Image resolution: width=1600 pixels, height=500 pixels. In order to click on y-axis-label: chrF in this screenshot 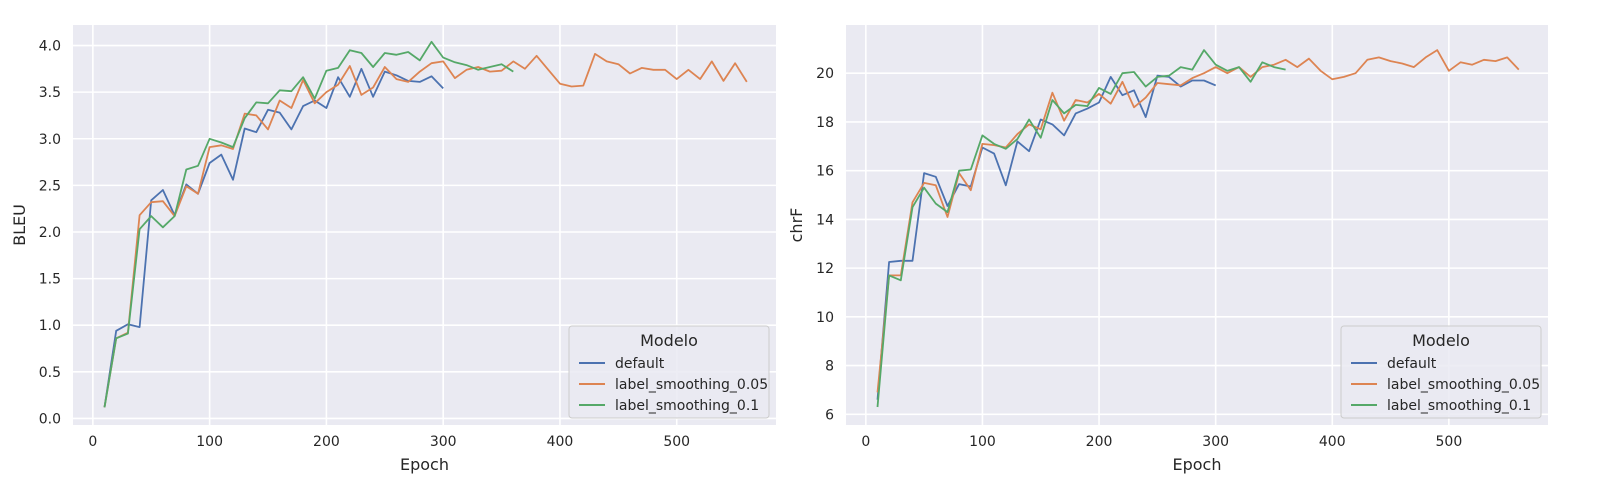, I will do `click(796, 225)`.